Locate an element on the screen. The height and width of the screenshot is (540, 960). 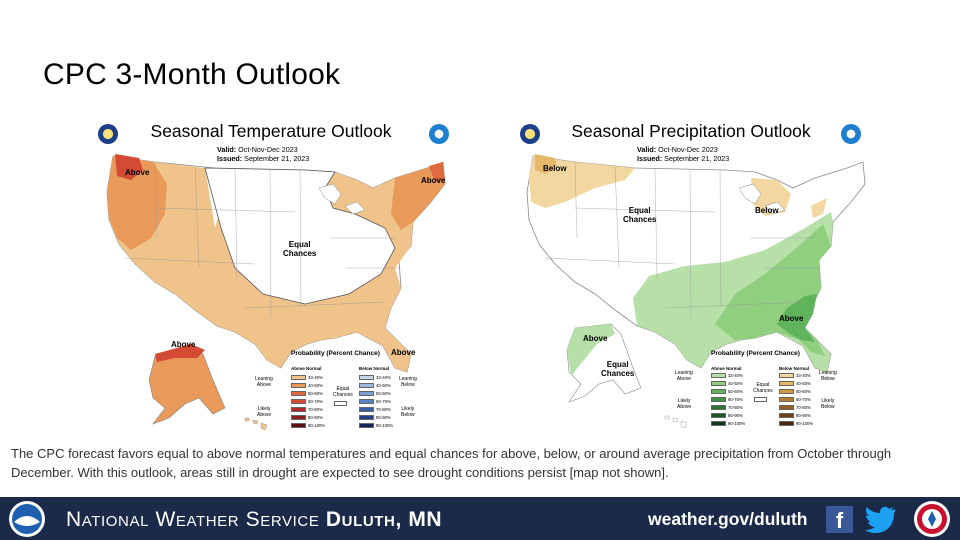
legend-above-range: 70-80% is located at coordinates (315, 409).